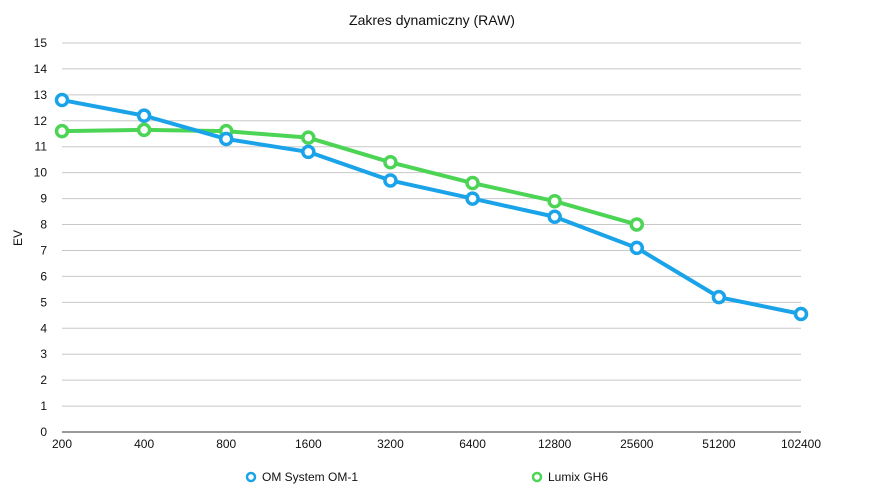  I want to click on y-axis-label: EV, so click(18, 238).